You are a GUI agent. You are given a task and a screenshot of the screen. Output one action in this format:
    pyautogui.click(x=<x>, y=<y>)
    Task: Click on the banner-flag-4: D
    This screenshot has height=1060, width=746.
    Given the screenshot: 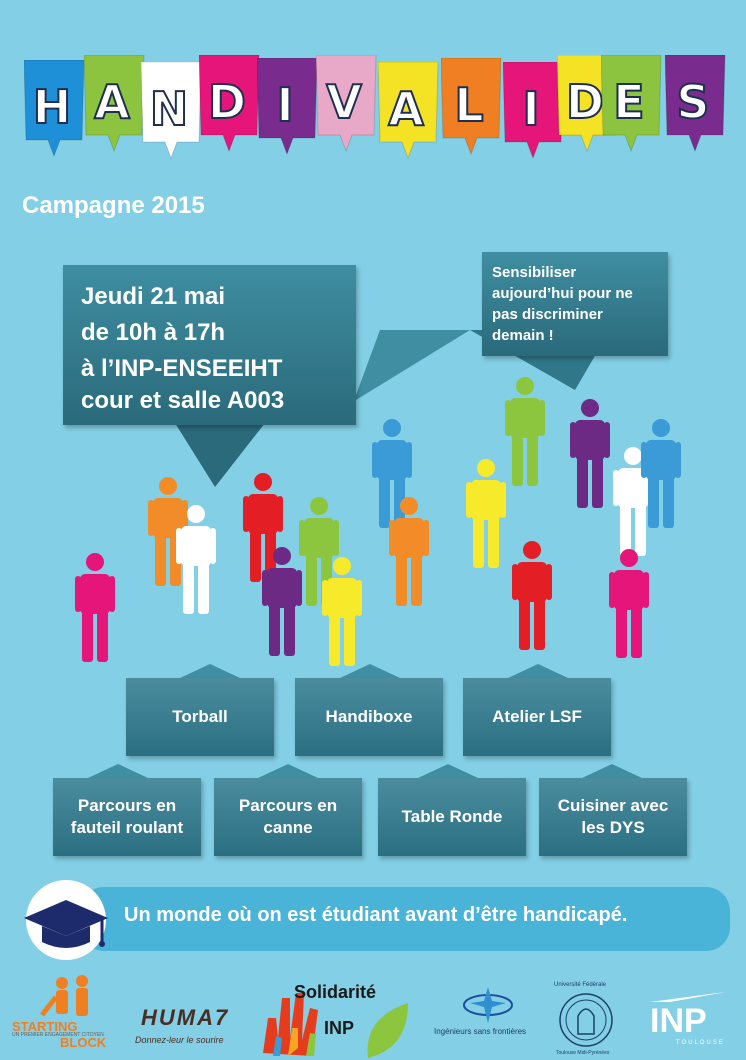 What is the action you would take?
    pyautogui.click(x=229, y=104)
    